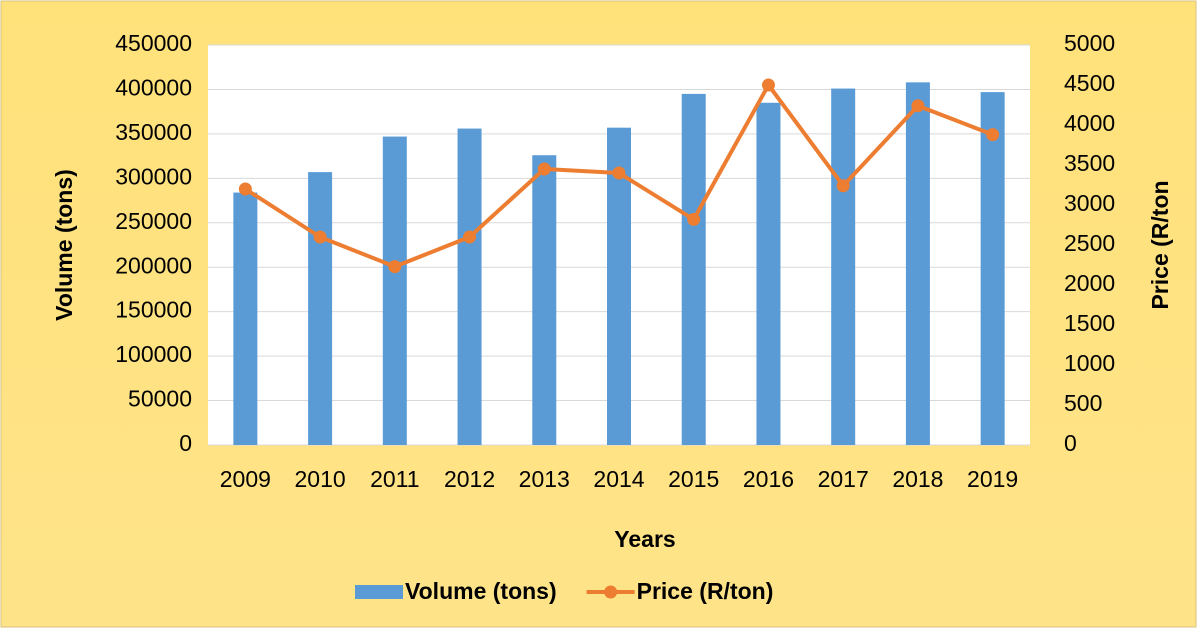  I want to click on x-tick-label: 2019, so click(992, 479).